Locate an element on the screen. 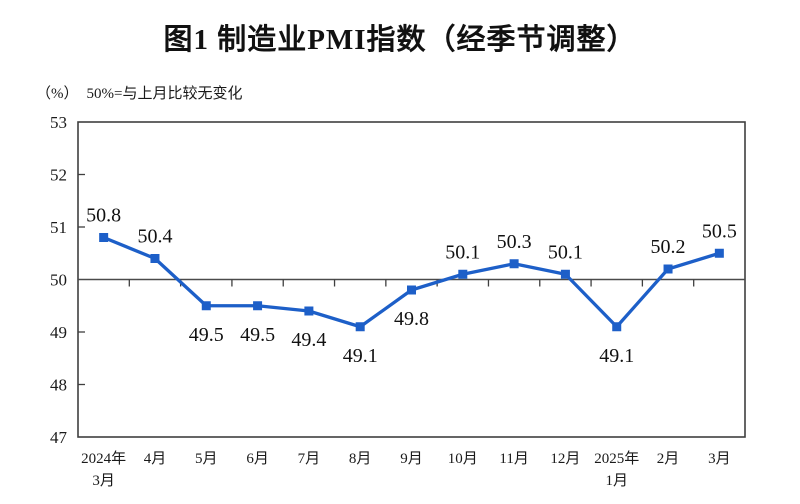 The width and height of the screenshot is (800, 504). y-axis-label: 51 is located at coordinates (58, 227).